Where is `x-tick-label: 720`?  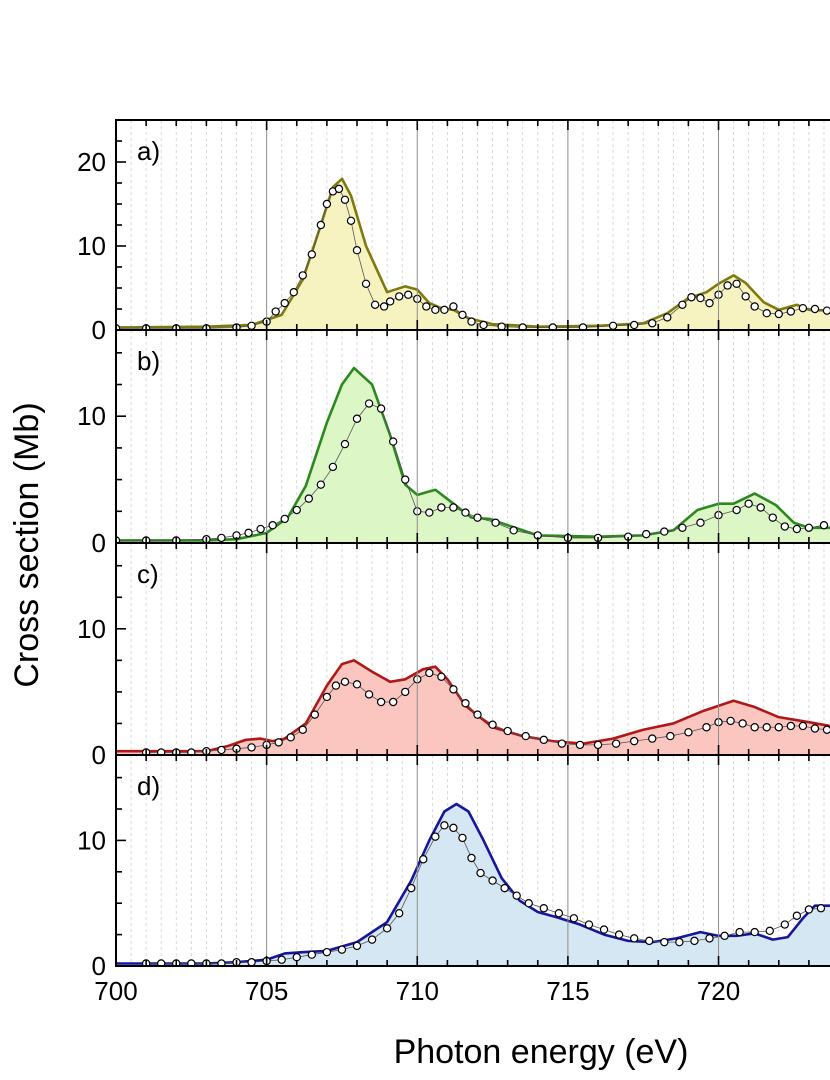
x-tick-label: 720 is located at coordinates (718, 991).